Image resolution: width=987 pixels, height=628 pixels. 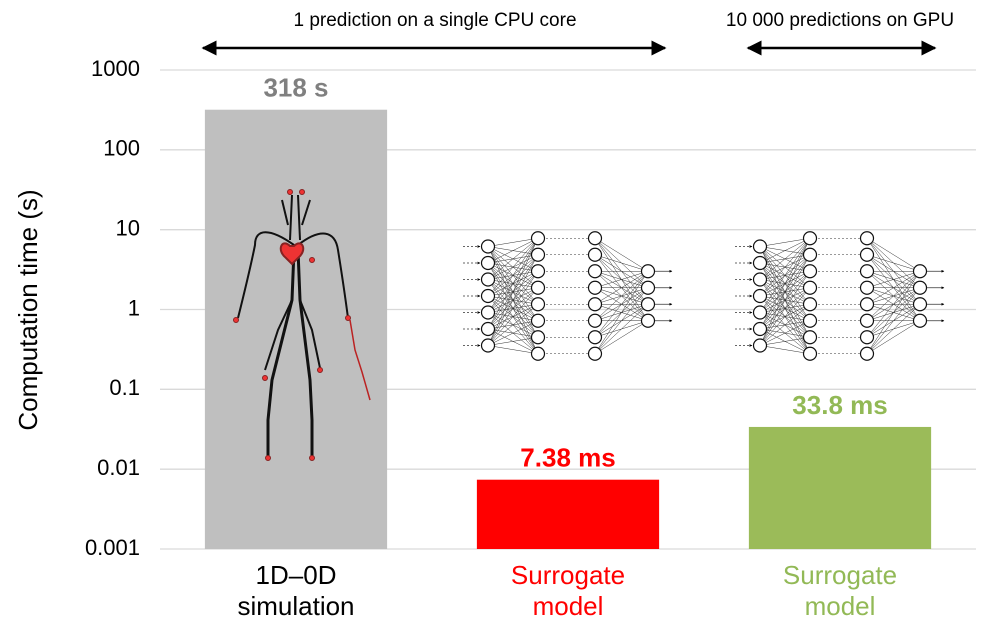 What do you see at coordinates (296, 590) in the screenshot?
I see `x-tick-label: 1D–0D simulation` at bounding box center [296, 590].